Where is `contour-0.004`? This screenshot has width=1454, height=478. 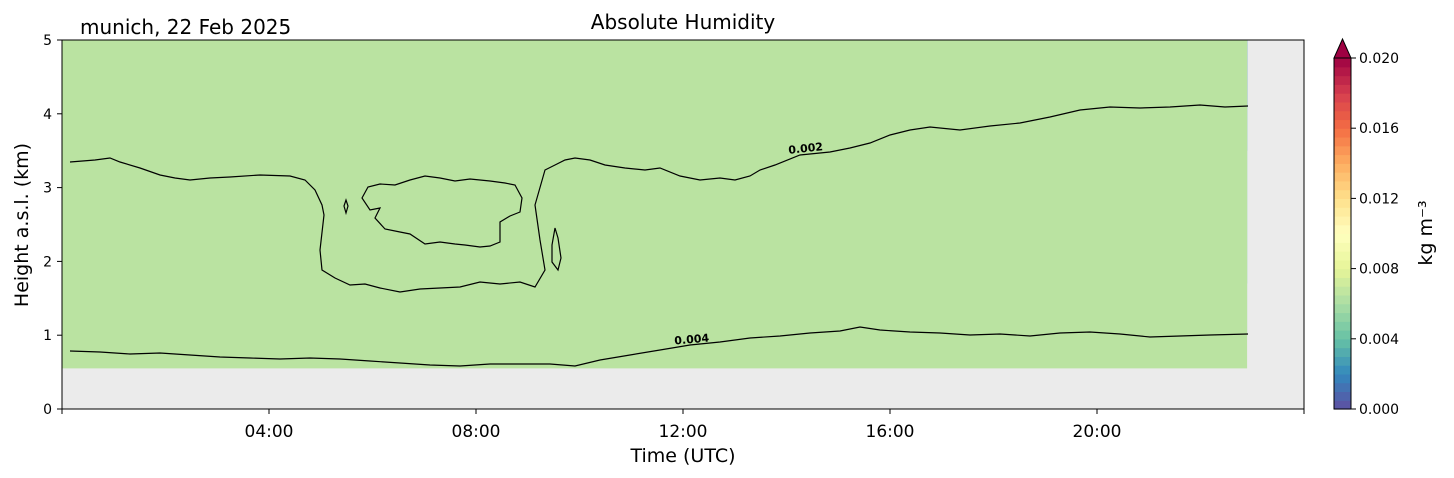 contour-0.004 is located at coordinates (659, 346).